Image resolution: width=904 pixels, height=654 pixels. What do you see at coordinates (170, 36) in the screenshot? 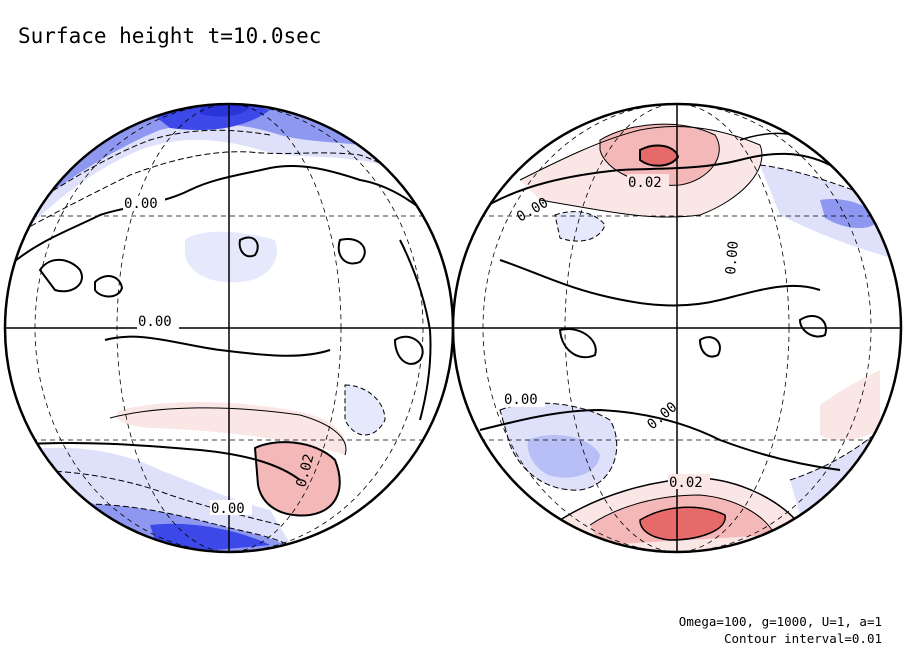
I see `plot-title: Surface height t=10.0sec` at bounding box center [170, 36].